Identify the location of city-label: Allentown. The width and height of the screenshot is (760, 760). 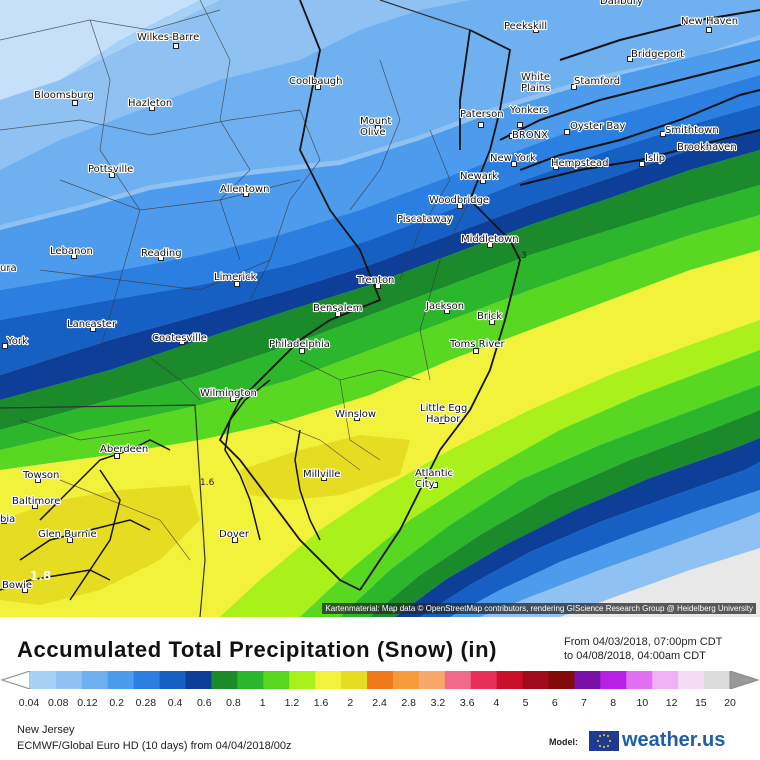
(244, 189).